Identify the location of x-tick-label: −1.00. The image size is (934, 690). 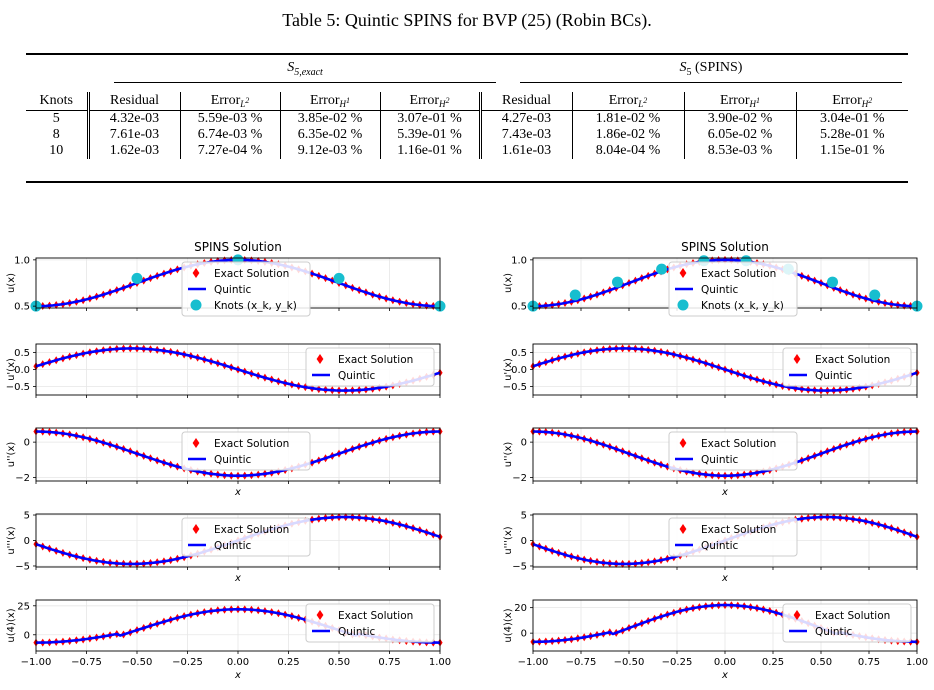
(36, 662).